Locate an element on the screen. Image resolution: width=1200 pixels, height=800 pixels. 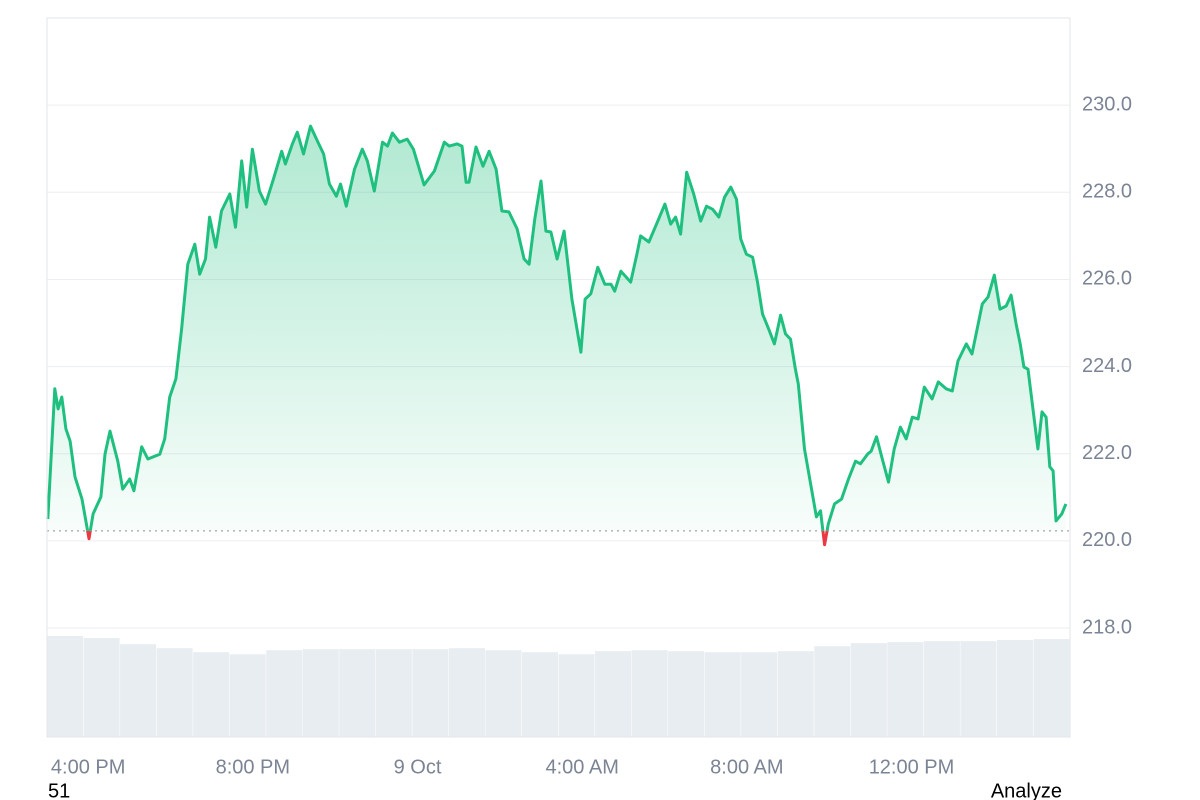
y-tick-label: 222.0 is located at coordinates (1107, 453).